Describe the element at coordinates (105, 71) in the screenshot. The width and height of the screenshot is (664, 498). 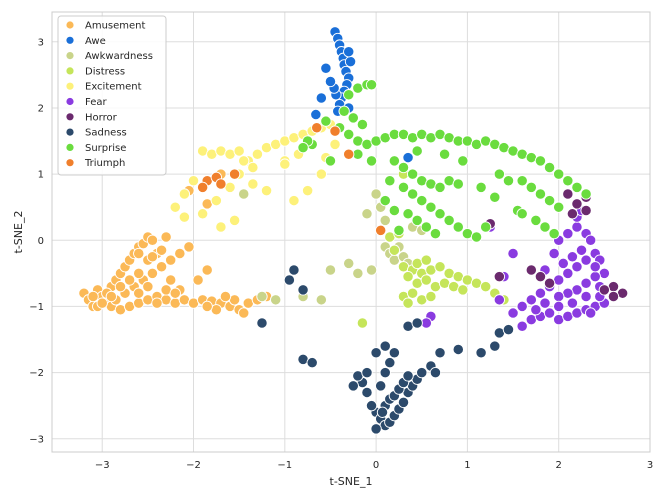
I see `legend-label: Distress` at that location.